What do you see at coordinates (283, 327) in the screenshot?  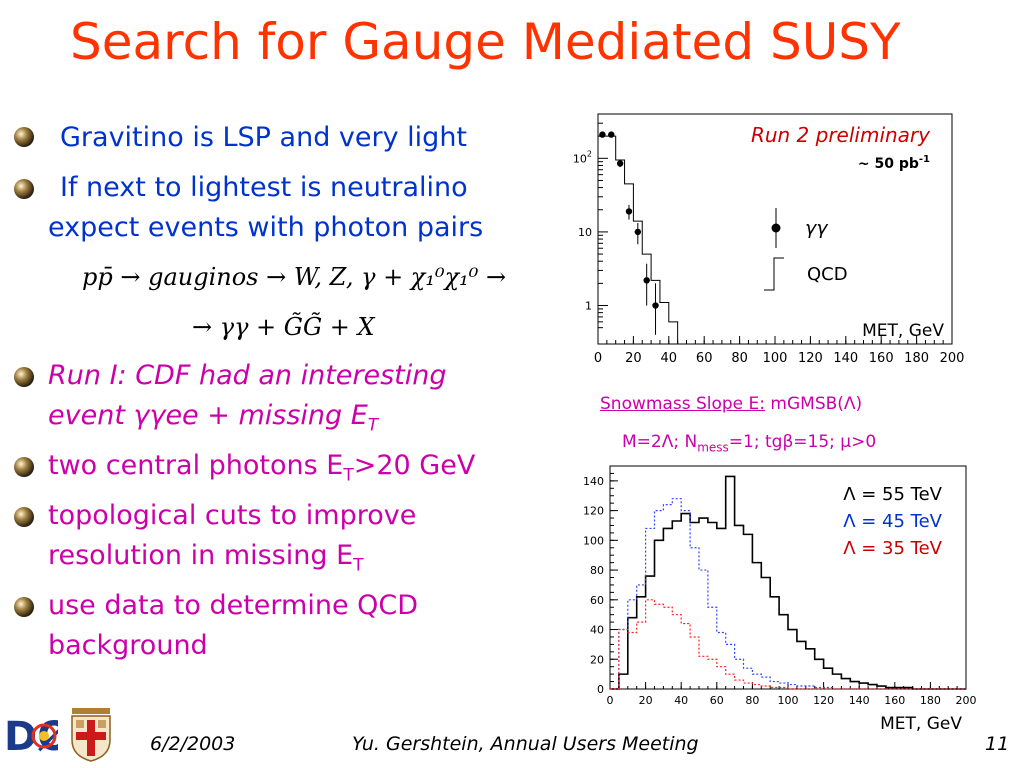 I see `formula-line2: → γγ + G̃G̃ + X` at bounding box center [283, 327].